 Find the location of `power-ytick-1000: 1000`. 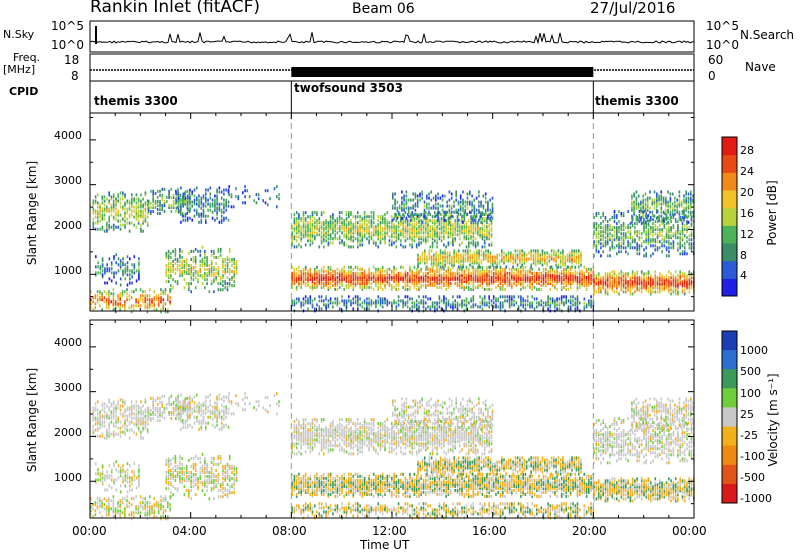

power-ytick-1000: 1000 is located at coordinates (68, 270).